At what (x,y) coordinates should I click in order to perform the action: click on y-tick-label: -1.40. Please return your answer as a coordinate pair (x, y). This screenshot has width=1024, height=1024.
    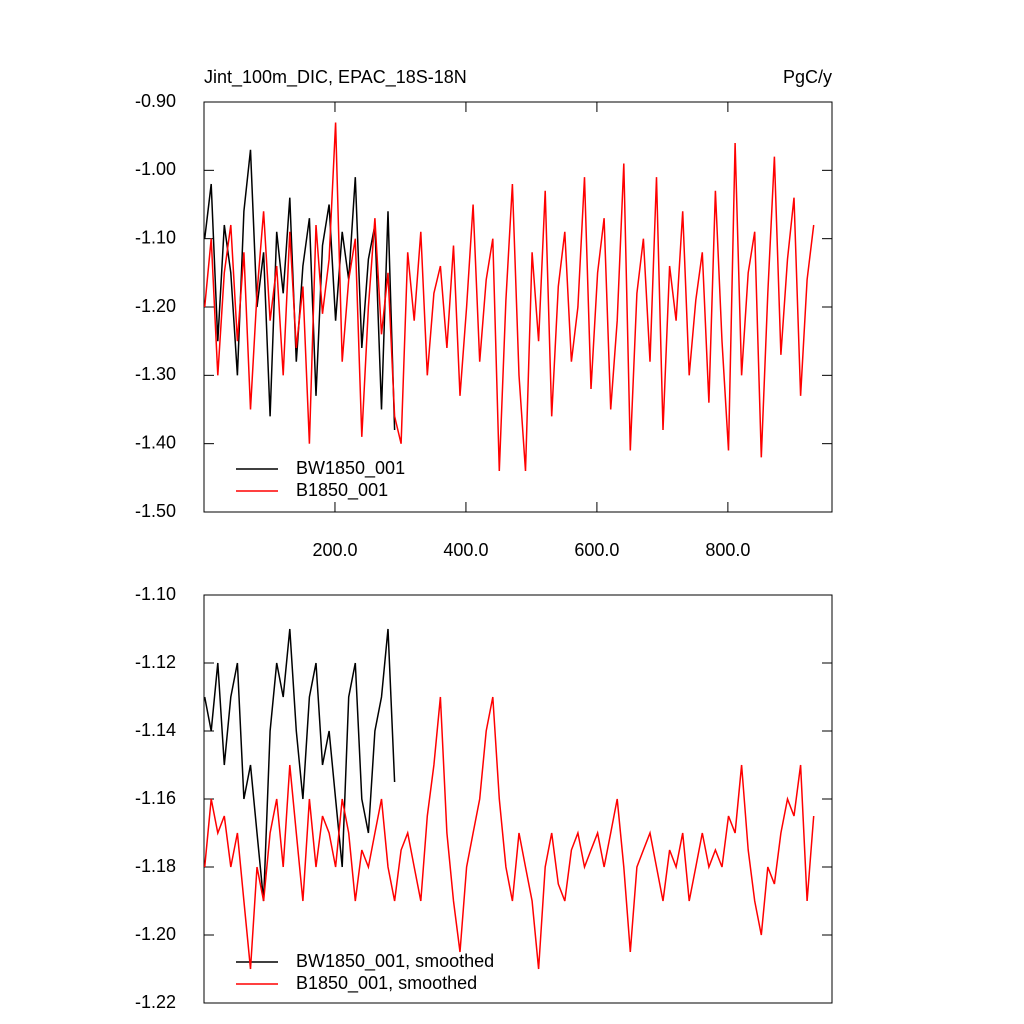
    Looking at the image, I should click on (155, 442).